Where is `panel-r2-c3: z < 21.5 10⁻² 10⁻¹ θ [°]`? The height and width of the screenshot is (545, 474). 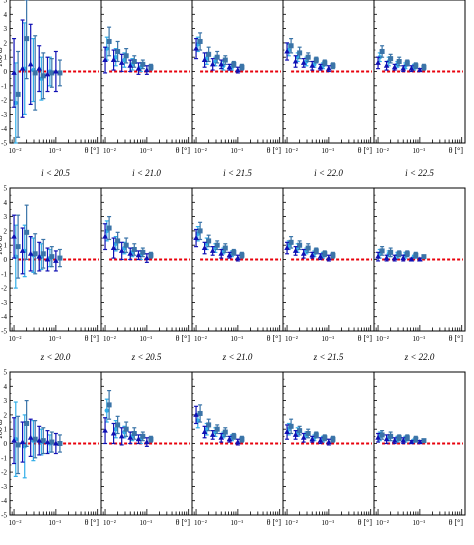 panel-r2-c3: z < 21.5 10⁻² 10⁻¹ θ [°] is located at coordinates (328, 439).